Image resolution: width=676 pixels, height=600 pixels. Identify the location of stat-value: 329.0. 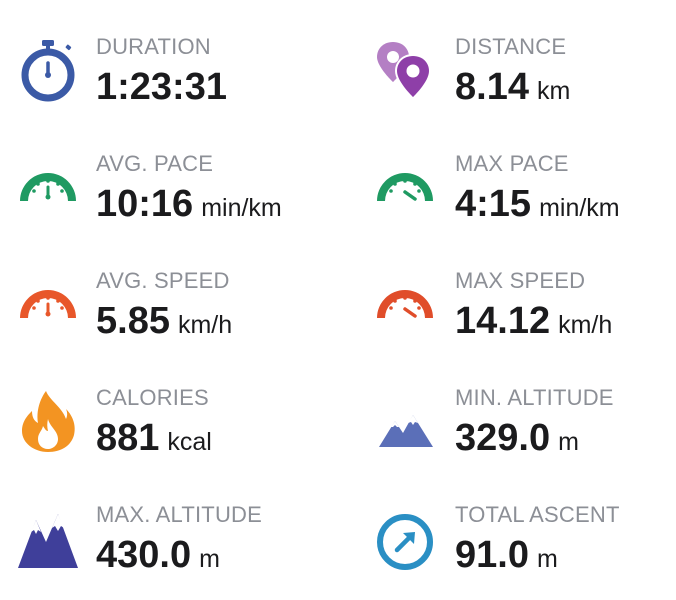
(503, 438).